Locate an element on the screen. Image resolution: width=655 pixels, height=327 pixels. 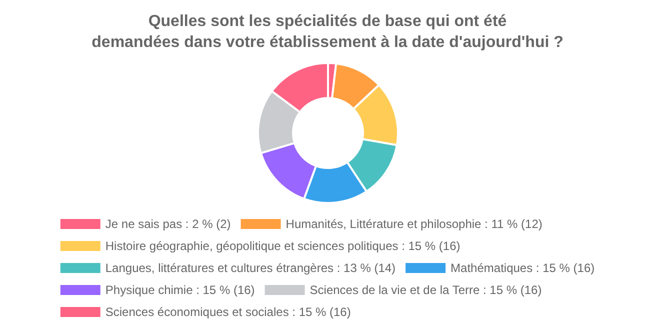
legend-label: Mathématiques : 15 % (16) is located at coordinates (522, 268).